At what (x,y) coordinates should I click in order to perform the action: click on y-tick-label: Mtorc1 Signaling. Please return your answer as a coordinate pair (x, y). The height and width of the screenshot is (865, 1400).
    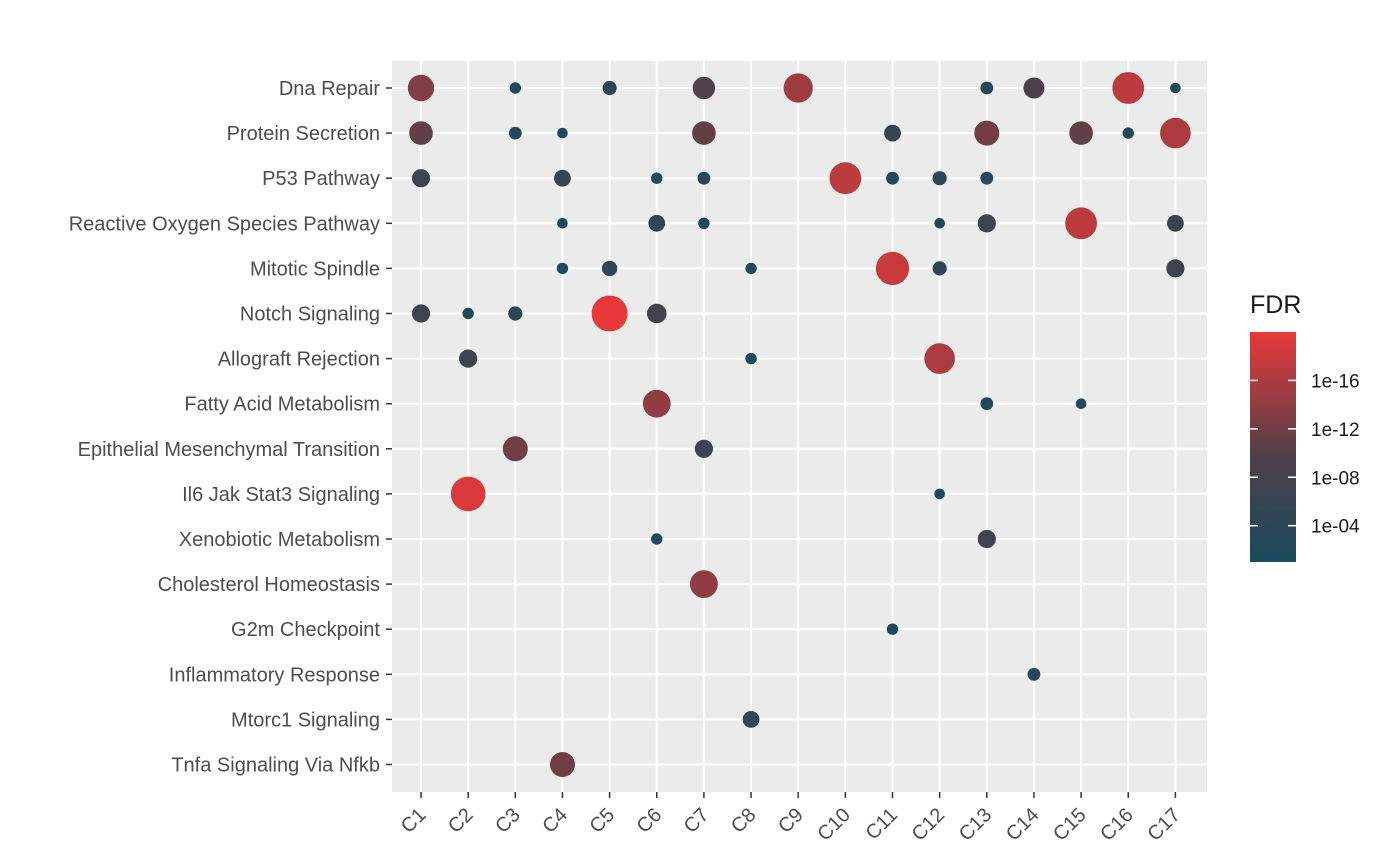
    Looking at the image, I should click on (305, 720).